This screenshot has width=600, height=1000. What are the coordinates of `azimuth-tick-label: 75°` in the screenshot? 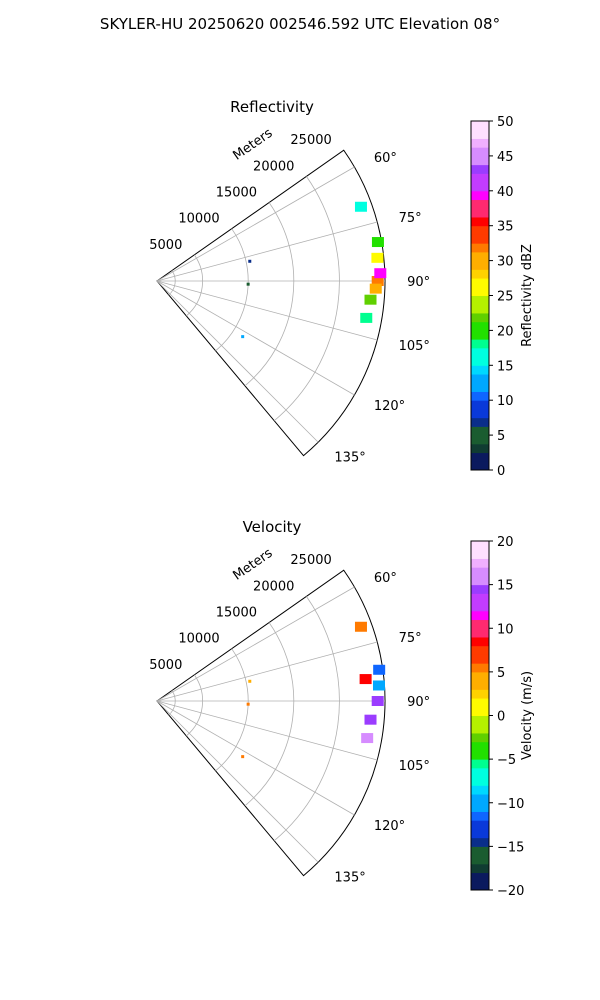 It's located at (410, 638).